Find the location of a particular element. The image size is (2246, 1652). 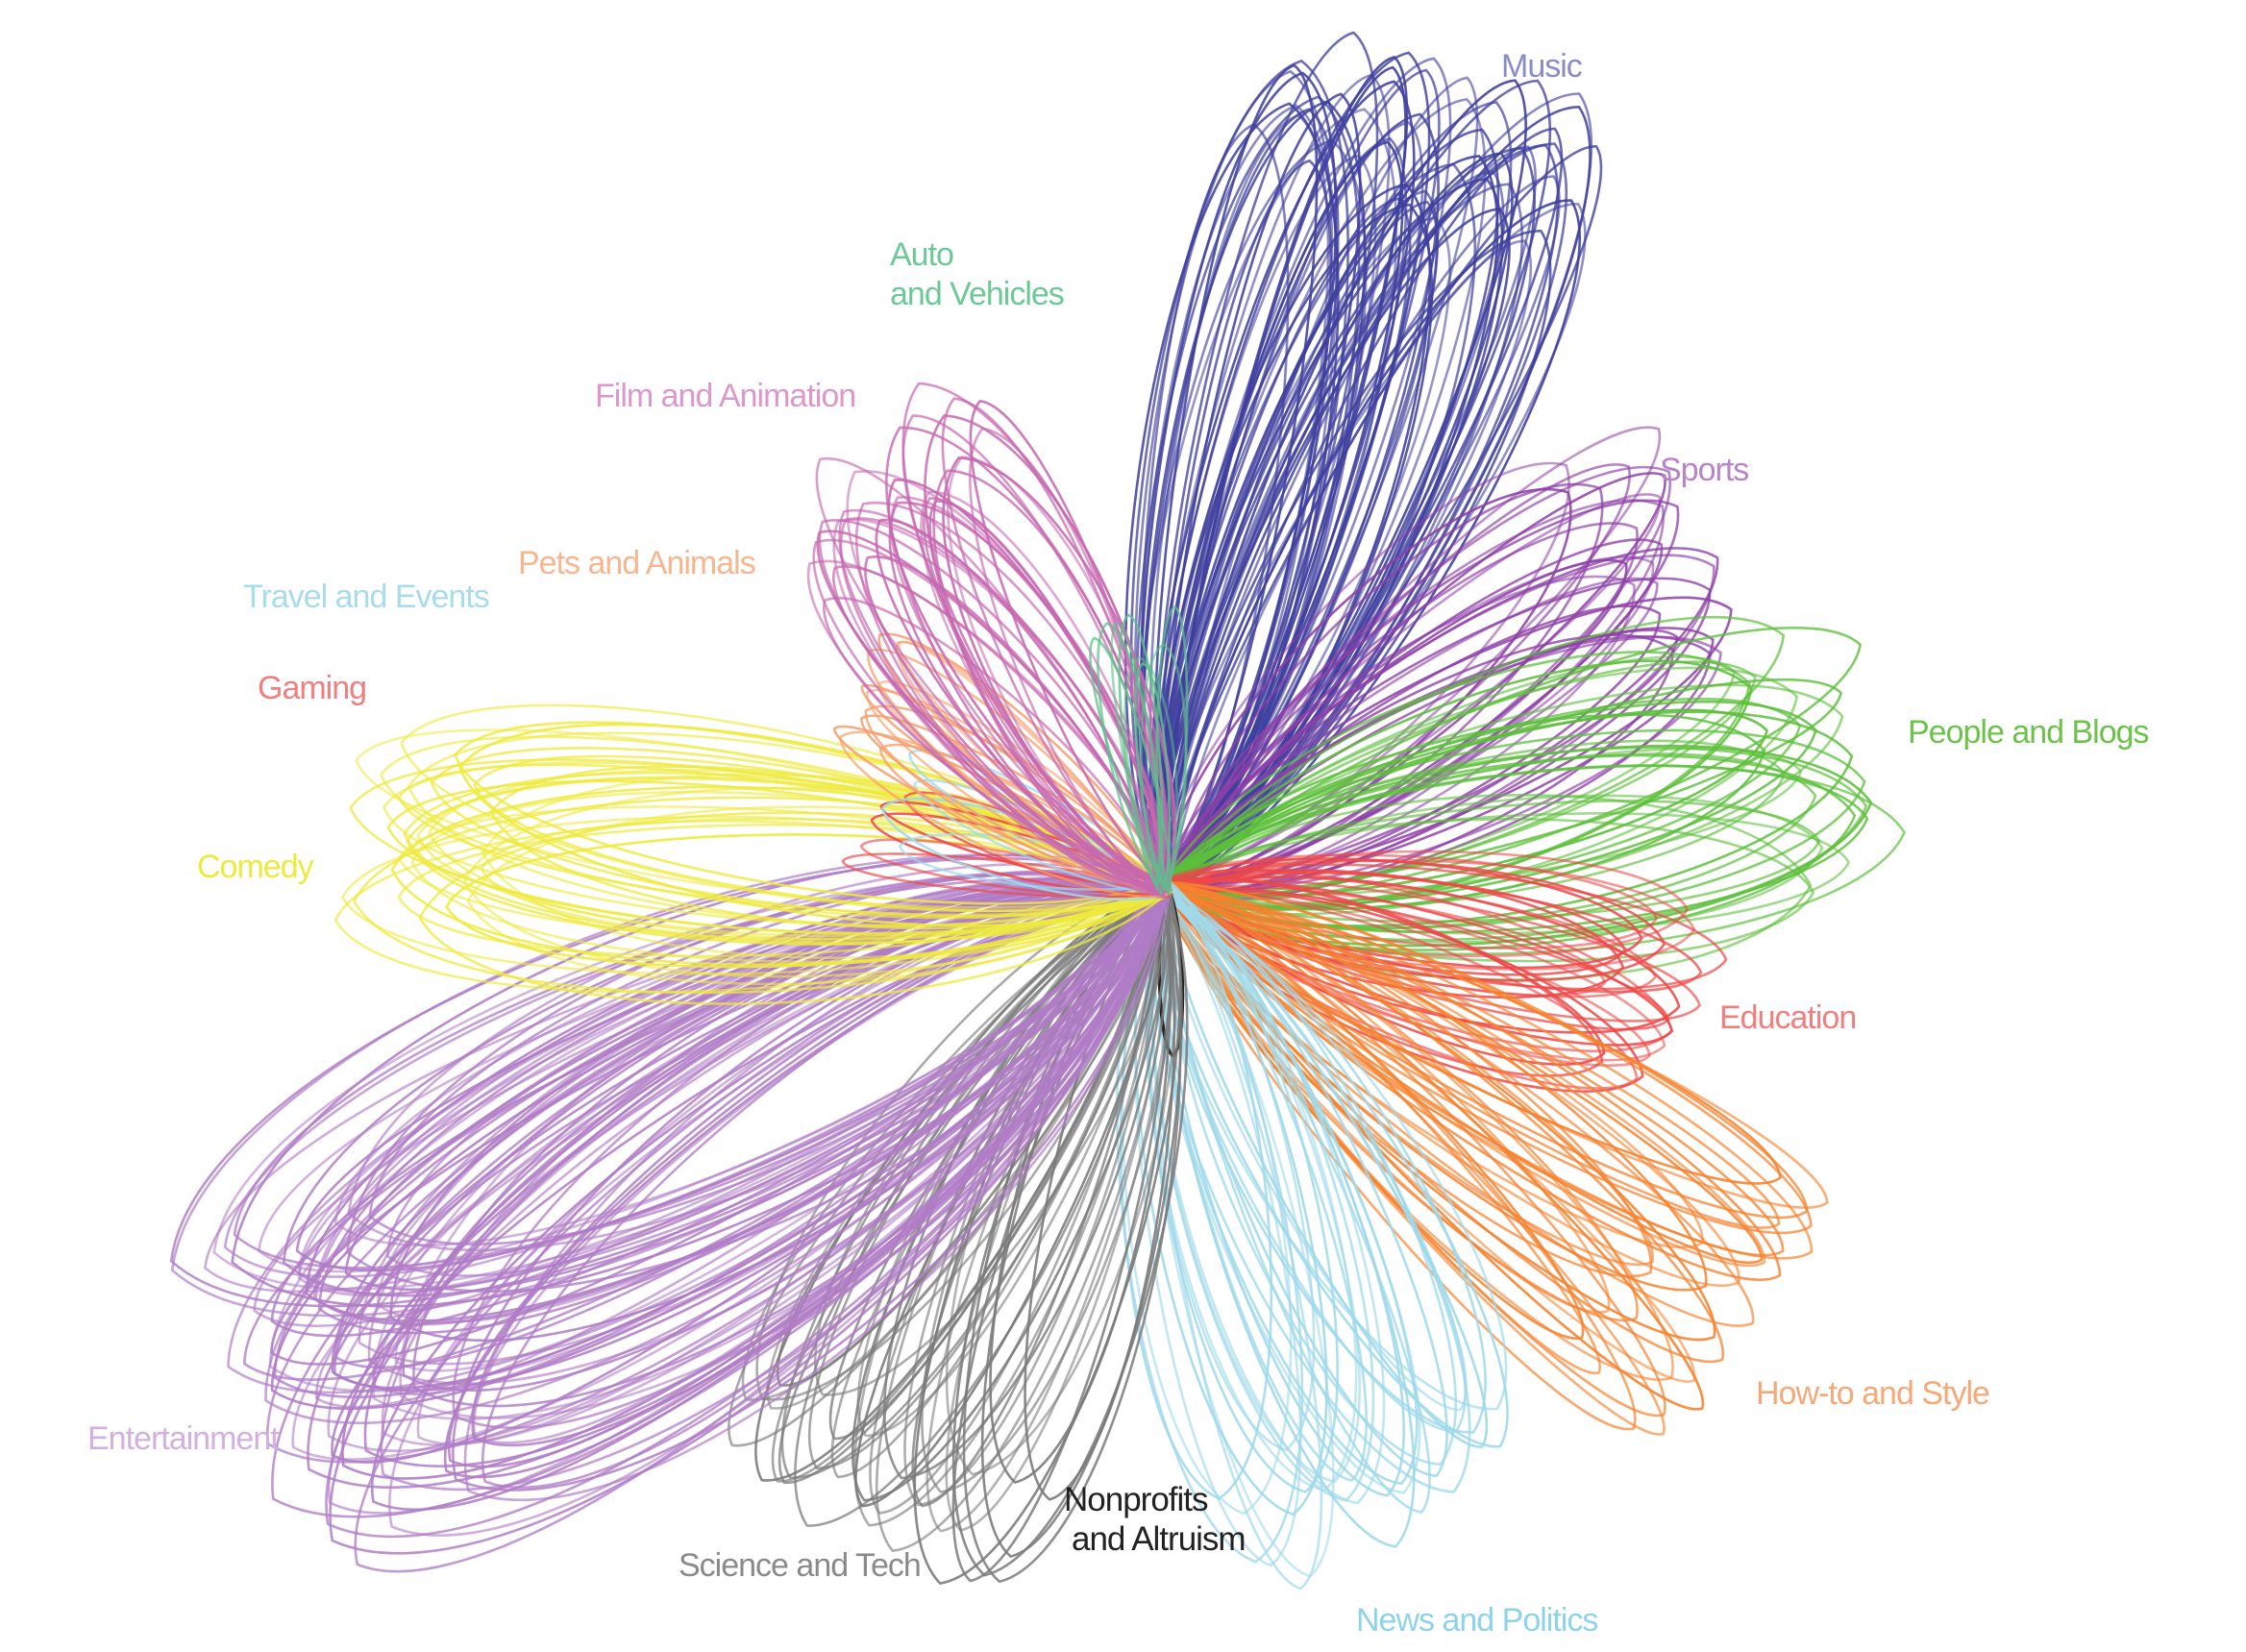

label-nonprofits-and-altruism: Nonprofits and Altruism is located at coordinates (1155, 1519).